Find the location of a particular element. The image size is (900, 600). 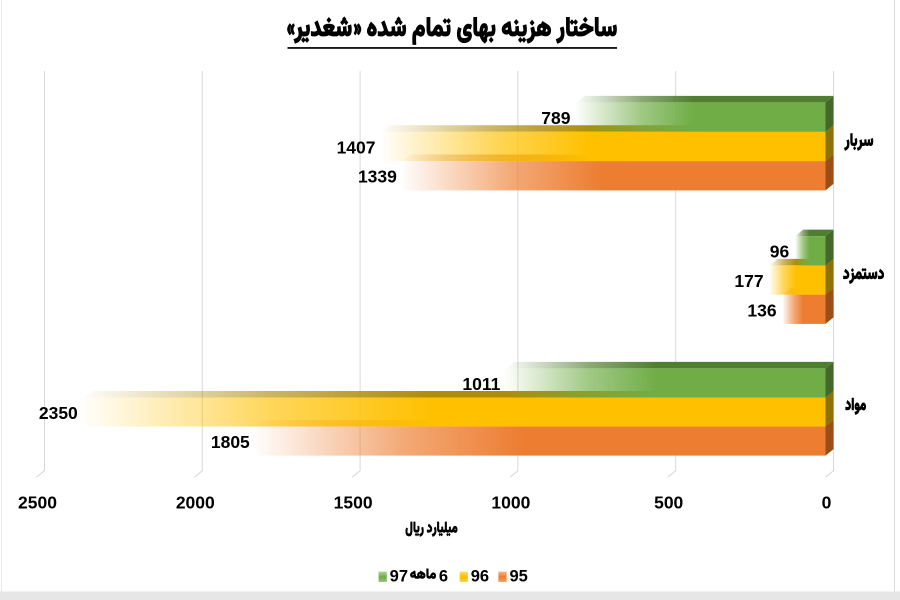

svg-text: 0 is located at coordinates (827, 503).